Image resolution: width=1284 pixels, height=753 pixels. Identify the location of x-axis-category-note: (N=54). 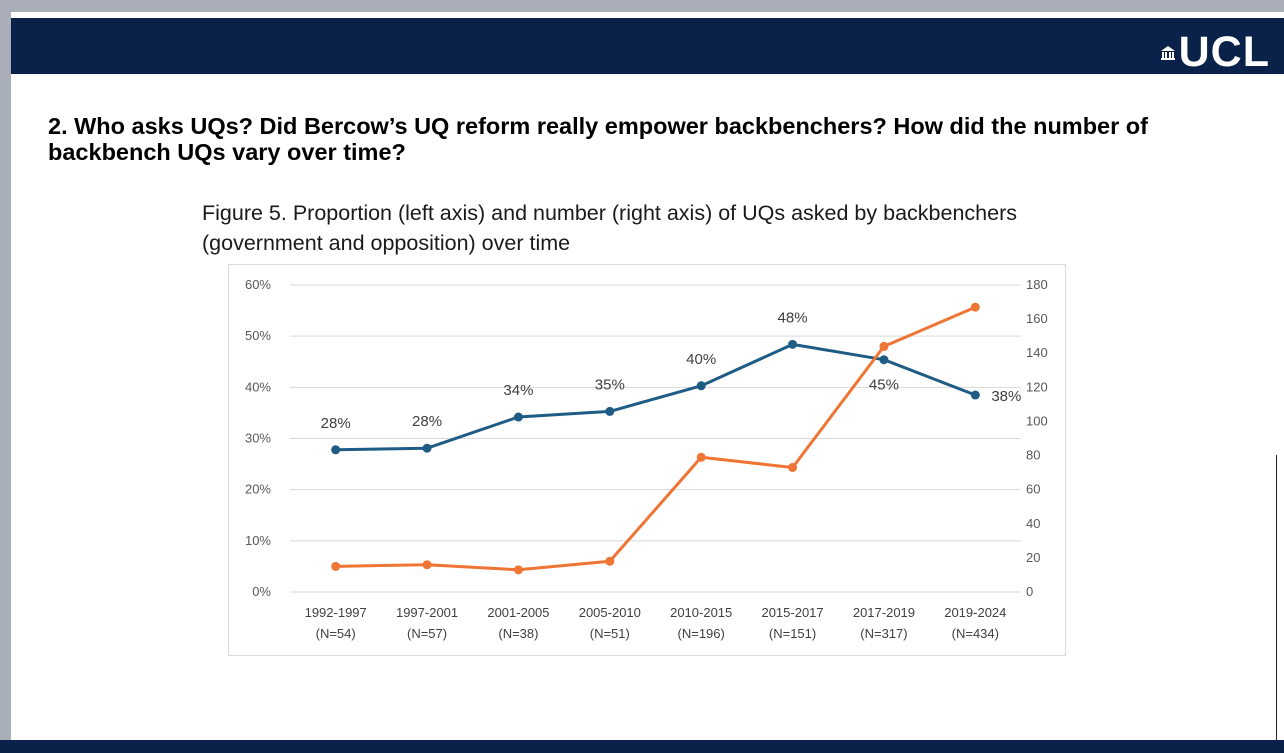
(336, 633).